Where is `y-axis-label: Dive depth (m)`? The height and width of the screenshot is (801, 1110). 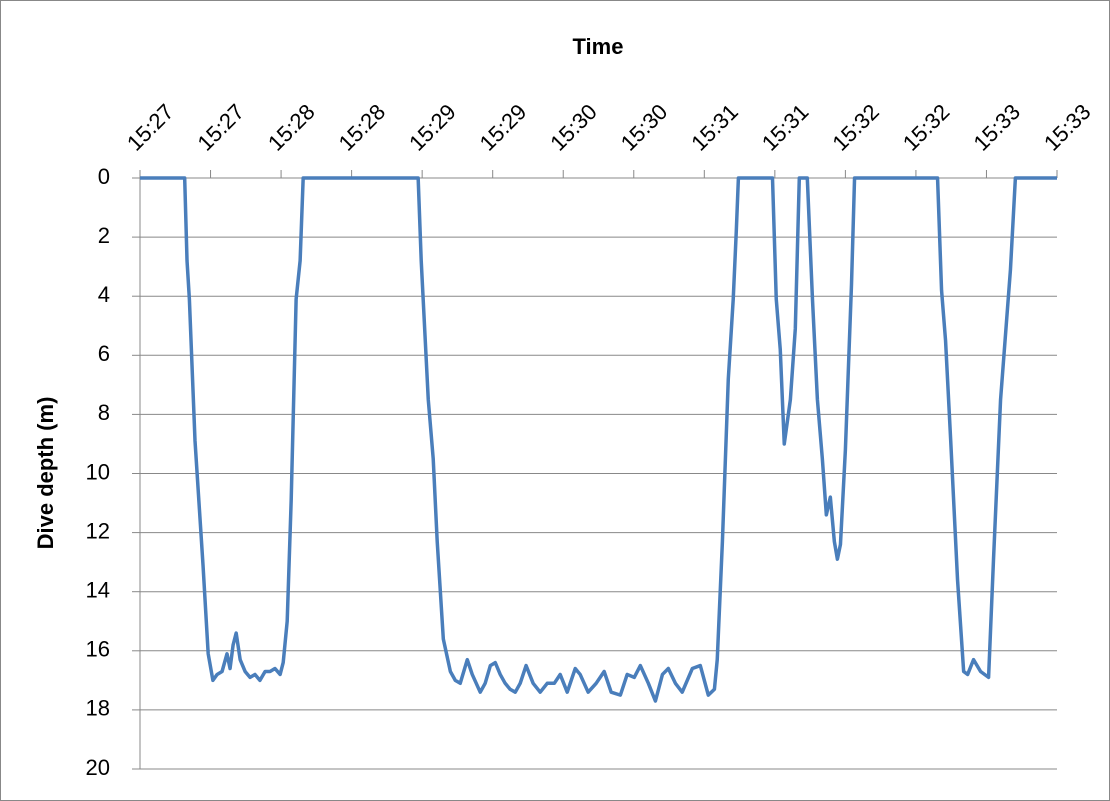
y-axis-label: Dive depth (m) is located at coordinates (45, 473).